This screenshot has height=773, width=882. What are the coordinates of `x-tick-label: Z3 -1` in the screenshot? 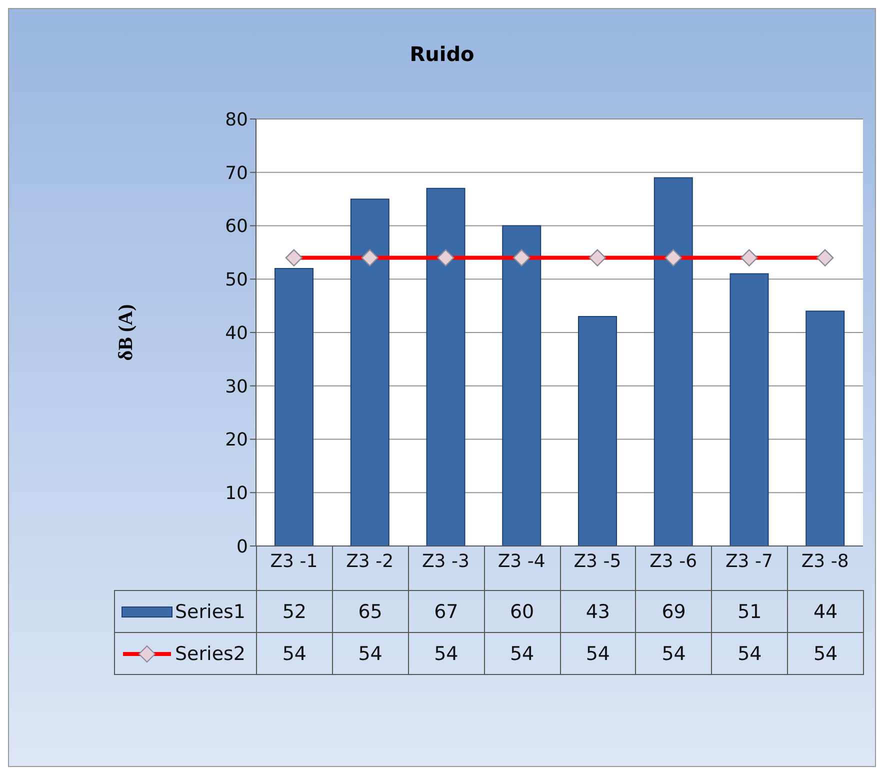 It's located at (294, 561).